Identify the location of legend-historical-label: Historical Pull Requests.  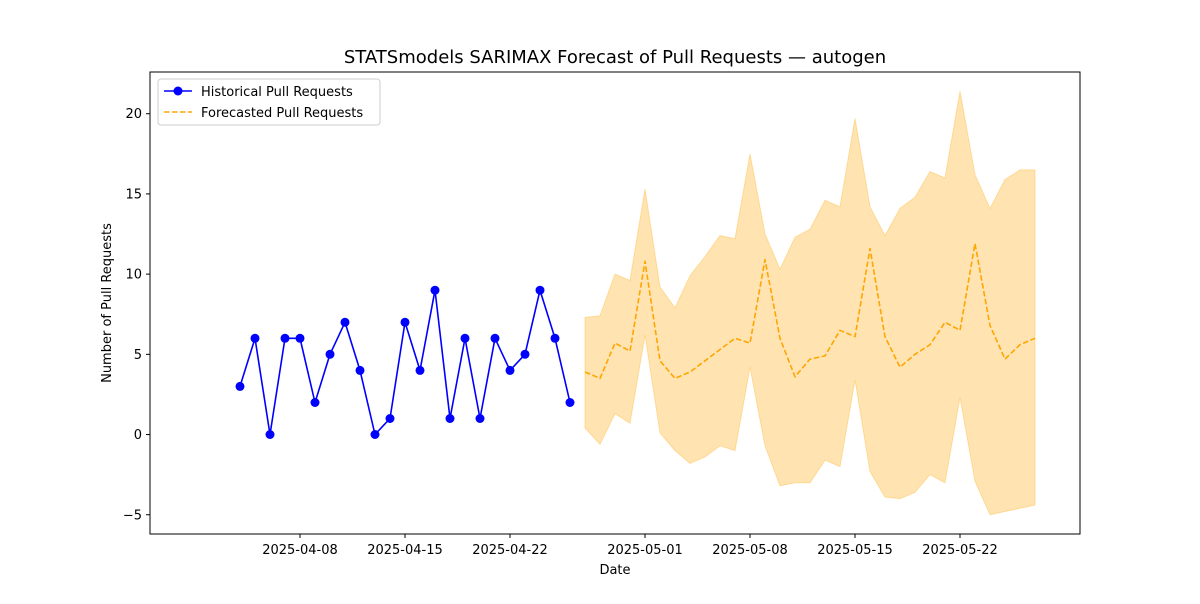
(277, 92).